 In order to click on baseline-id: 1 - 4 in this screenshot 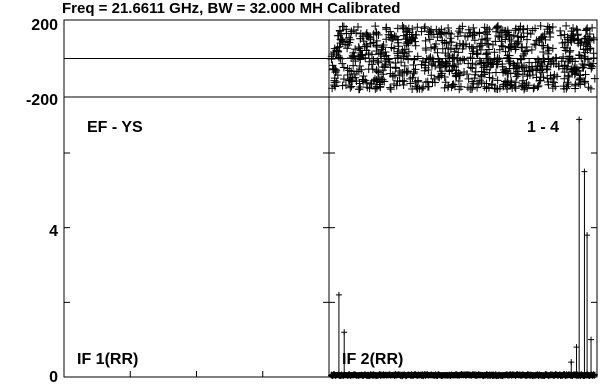, I will do `click(543, 127)`.